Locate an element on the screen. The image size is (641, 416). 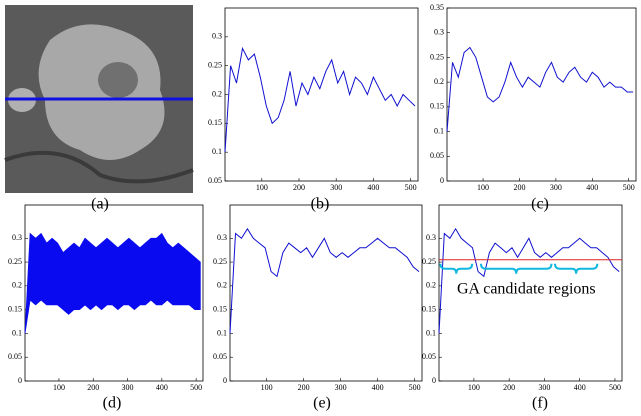
caption: (f) is located at coordinates (540, 403).